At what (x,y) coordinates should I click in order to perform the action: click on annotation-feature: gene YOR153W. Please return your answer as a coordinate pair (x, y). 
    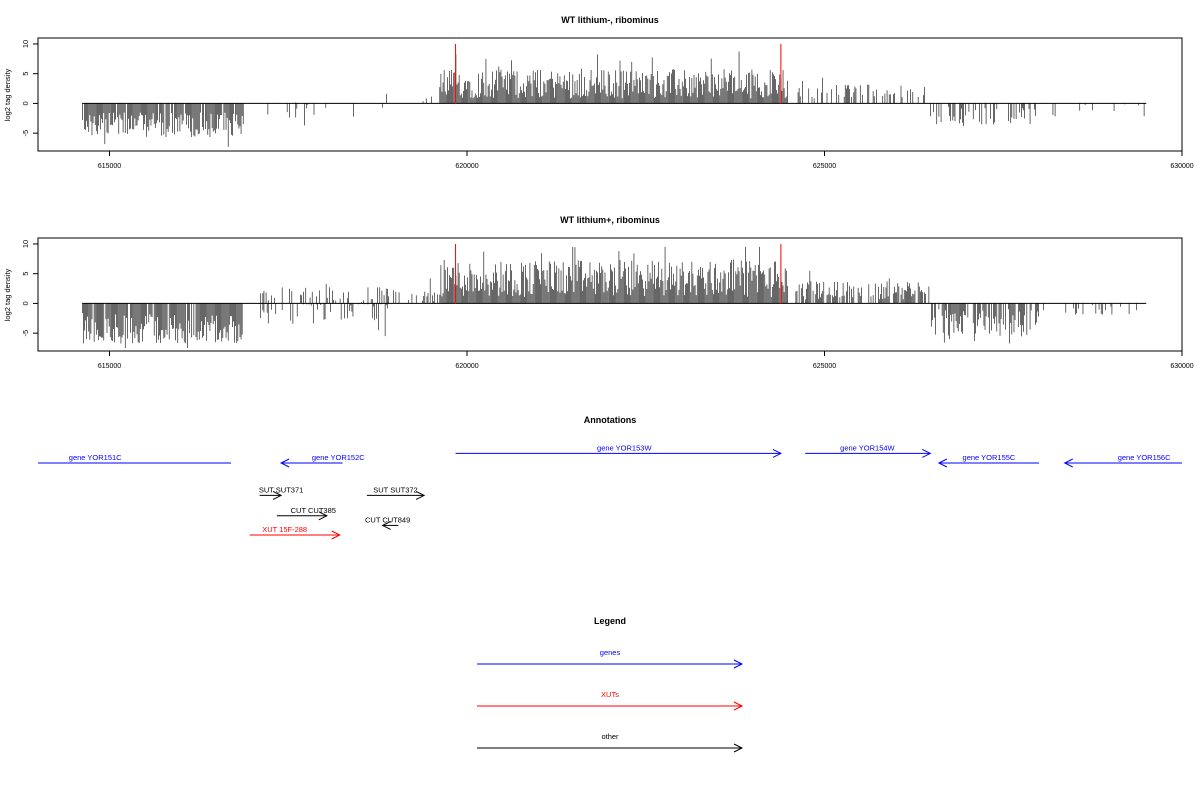
    Looking at the image, I should click on (619, 450).